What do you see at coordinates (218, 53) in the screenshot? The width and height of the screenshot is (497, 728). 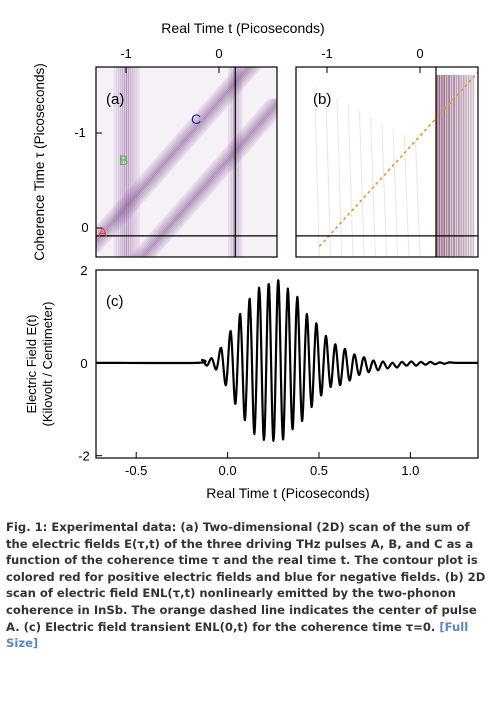 I see `panel-a-top-tick-label-2: 0` at bounding box center [218, 53].